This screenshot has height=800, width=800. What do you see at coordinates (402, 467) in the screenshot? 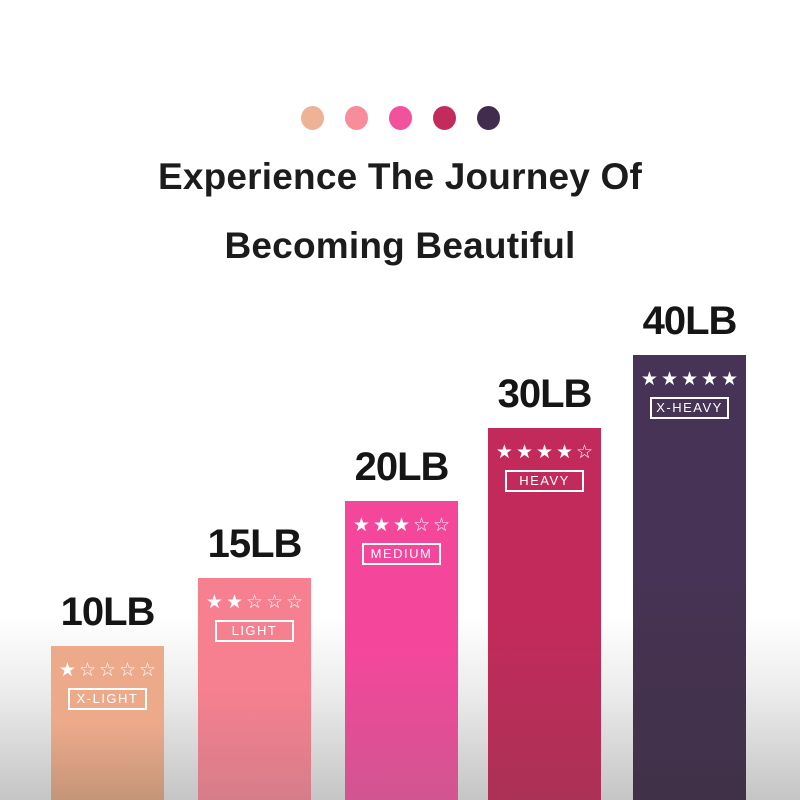
I see `weight-value-label: 20LB` at bounding box center [402, 467].